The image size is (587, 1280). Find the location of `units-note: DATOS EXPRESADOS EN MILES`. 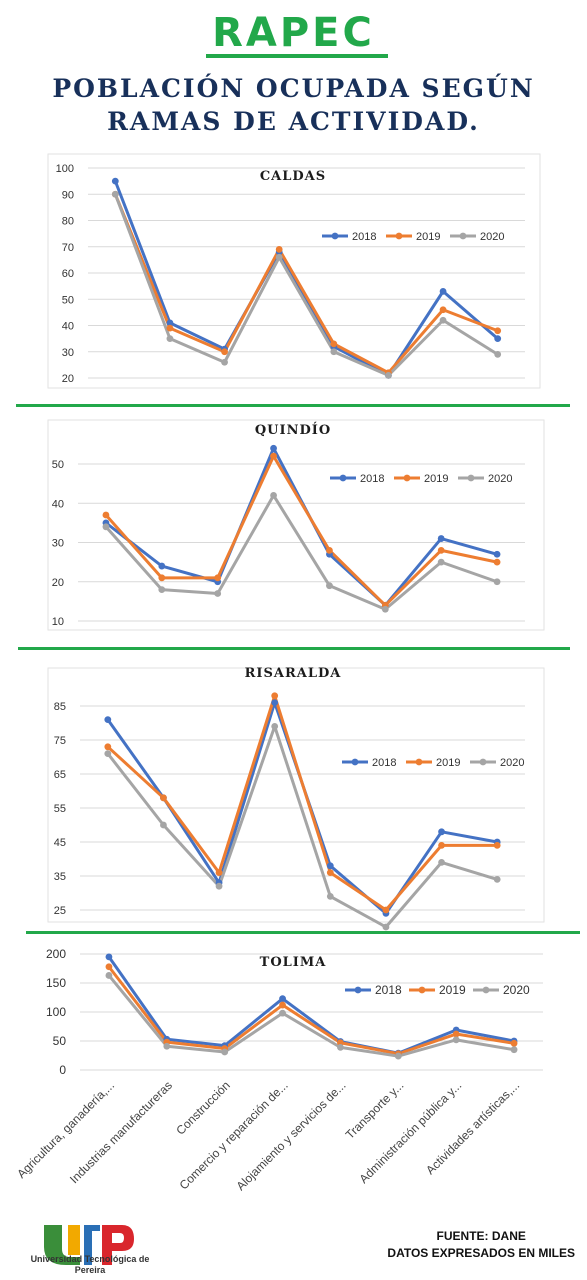

units-note: DATOS EXPRESADOS EN MILES is located at coordinates (481, 1253).